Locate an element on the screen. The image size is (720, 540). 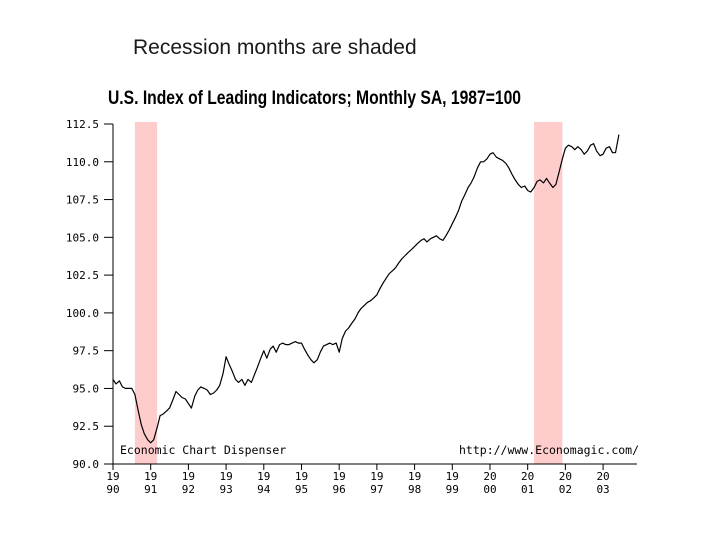
x-tick-label-bottom: 97 is located at coordinates (376, 489).